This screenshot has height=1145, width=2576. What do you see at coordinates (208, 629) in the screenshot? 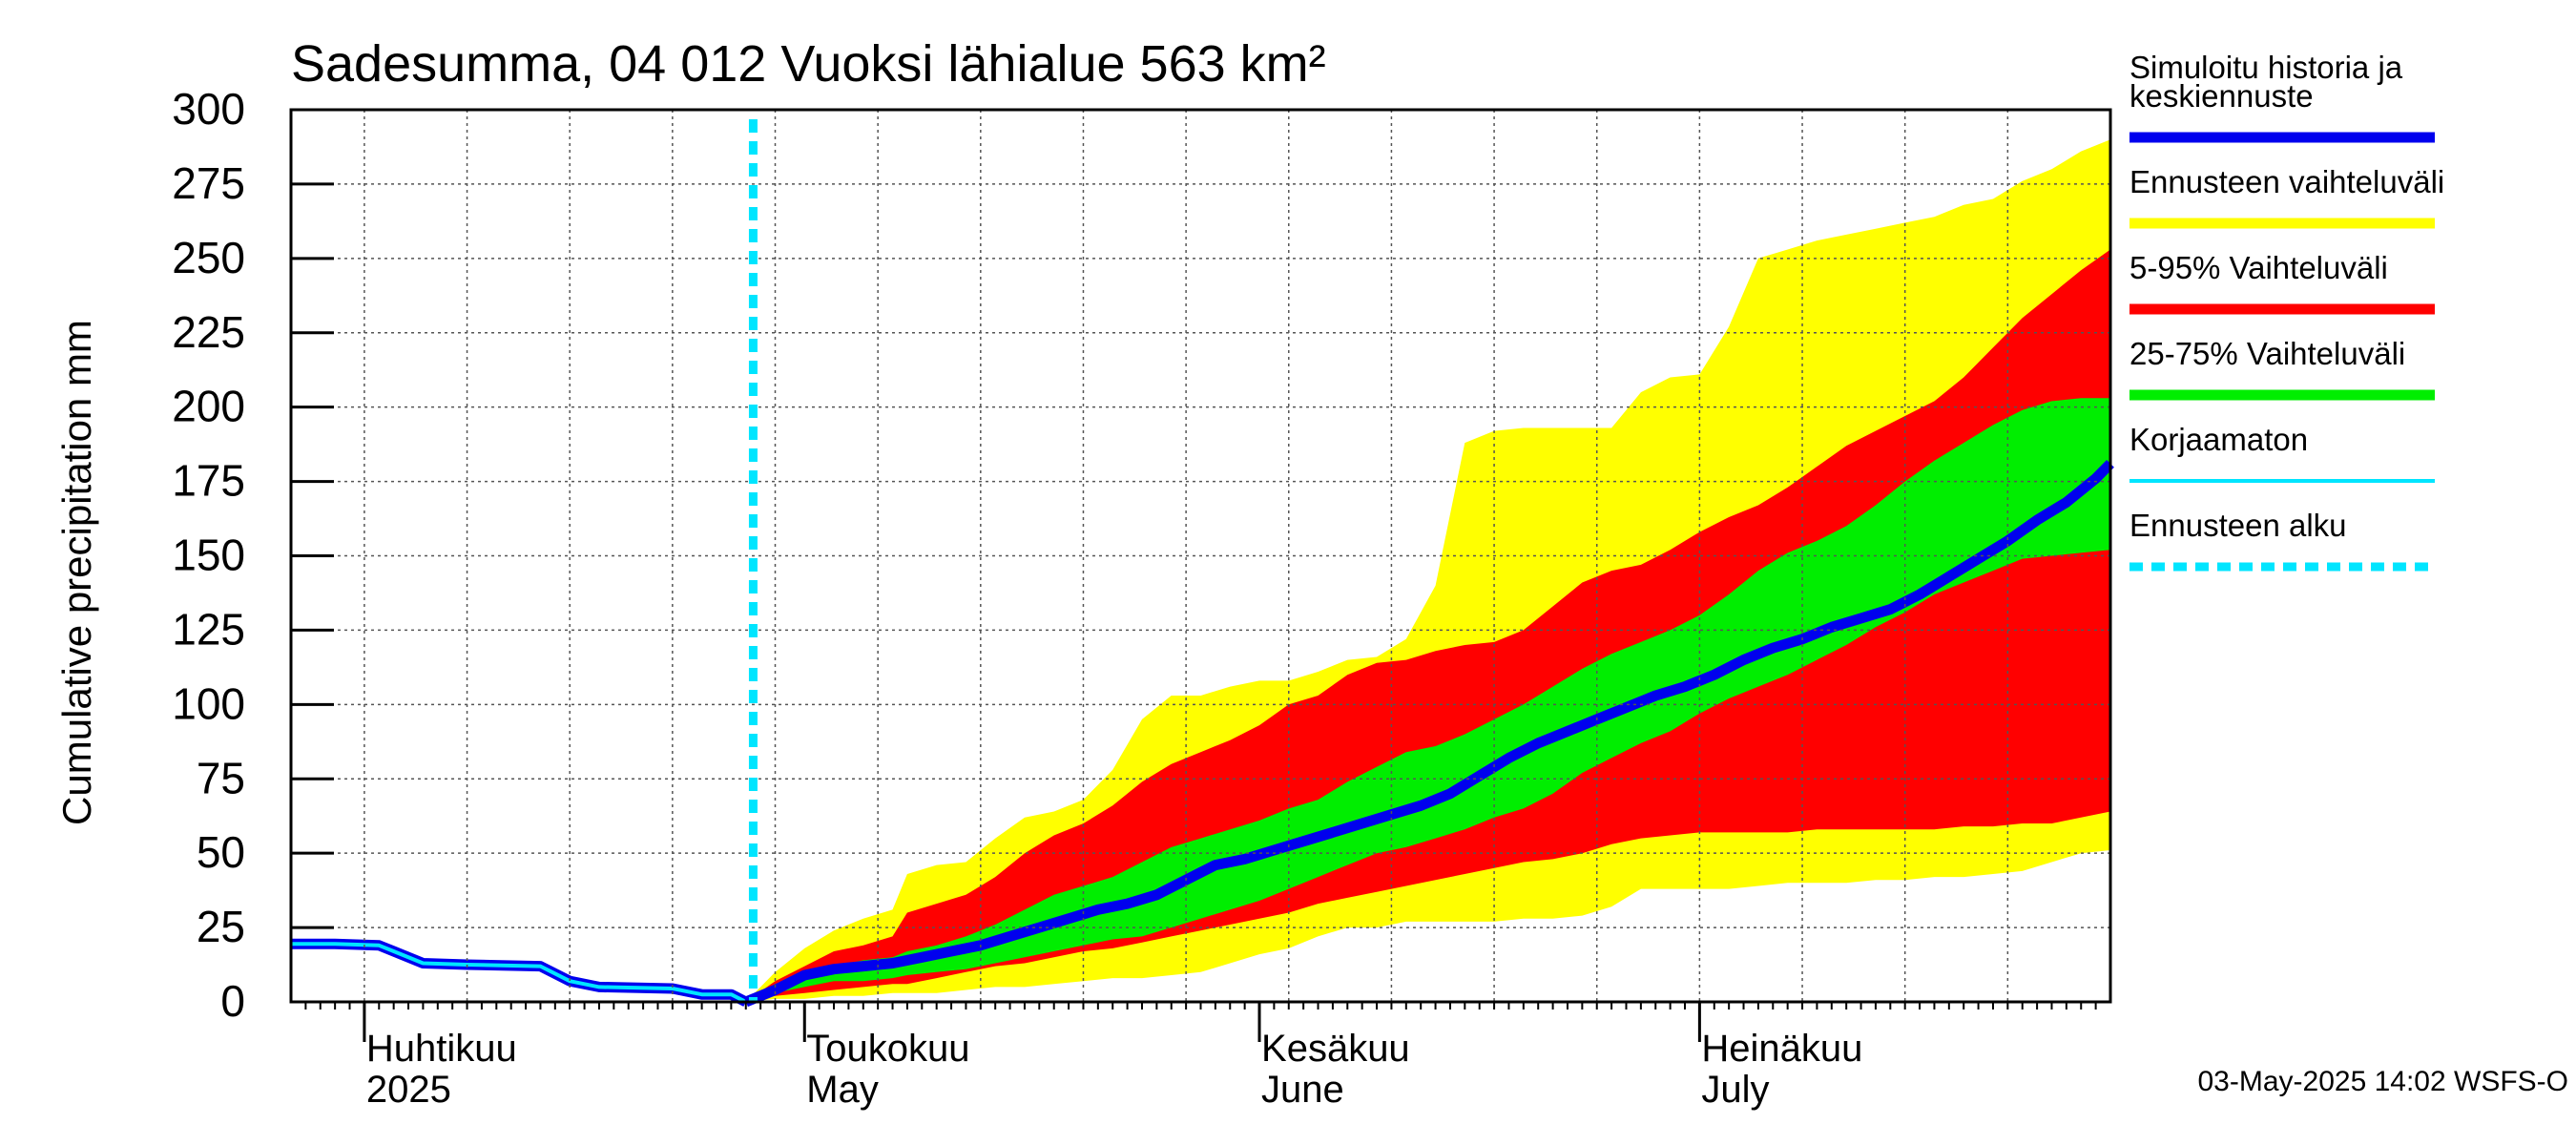
I see `y-tick-label: 125` at bounding box center [208, 629].